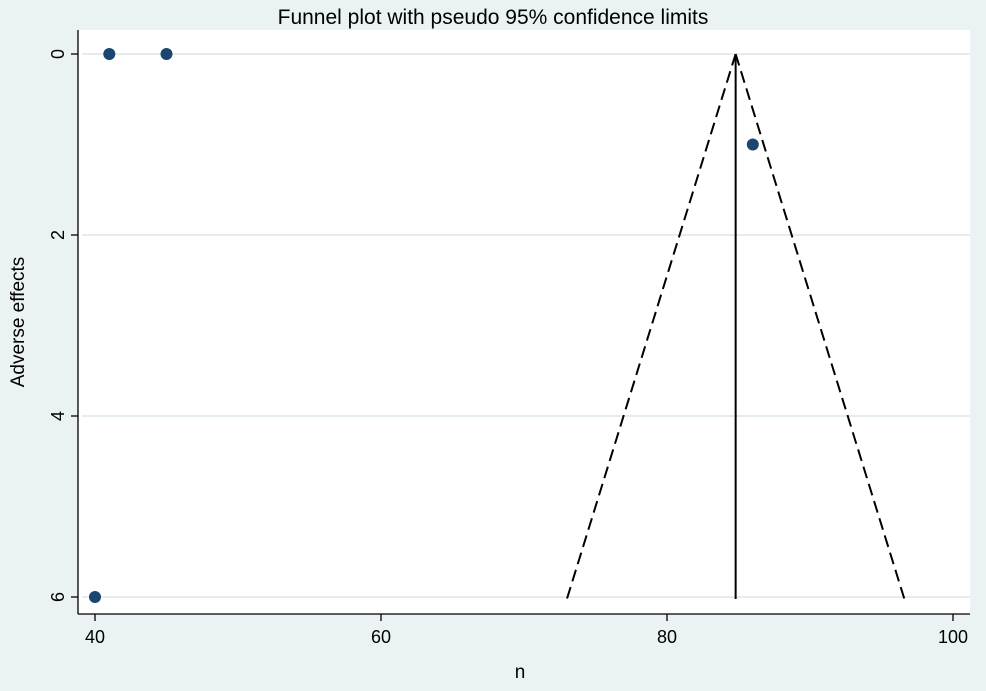 Image resolution: width=986 pixels, height=691 pixels. I want to click on x-tick-label: 100, so click(953, 637).